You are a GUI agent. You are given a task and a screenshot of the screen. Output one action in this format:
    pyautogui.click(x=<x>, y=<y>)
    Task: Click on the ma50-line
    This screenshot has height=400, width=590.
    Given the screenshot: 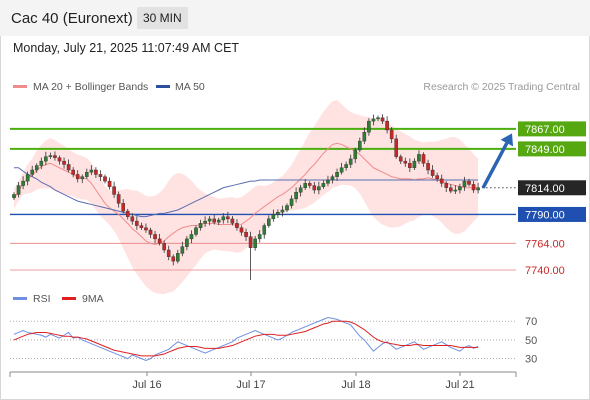 What is the action you would take?
    pyautogui.click(x=246, y=192)
    